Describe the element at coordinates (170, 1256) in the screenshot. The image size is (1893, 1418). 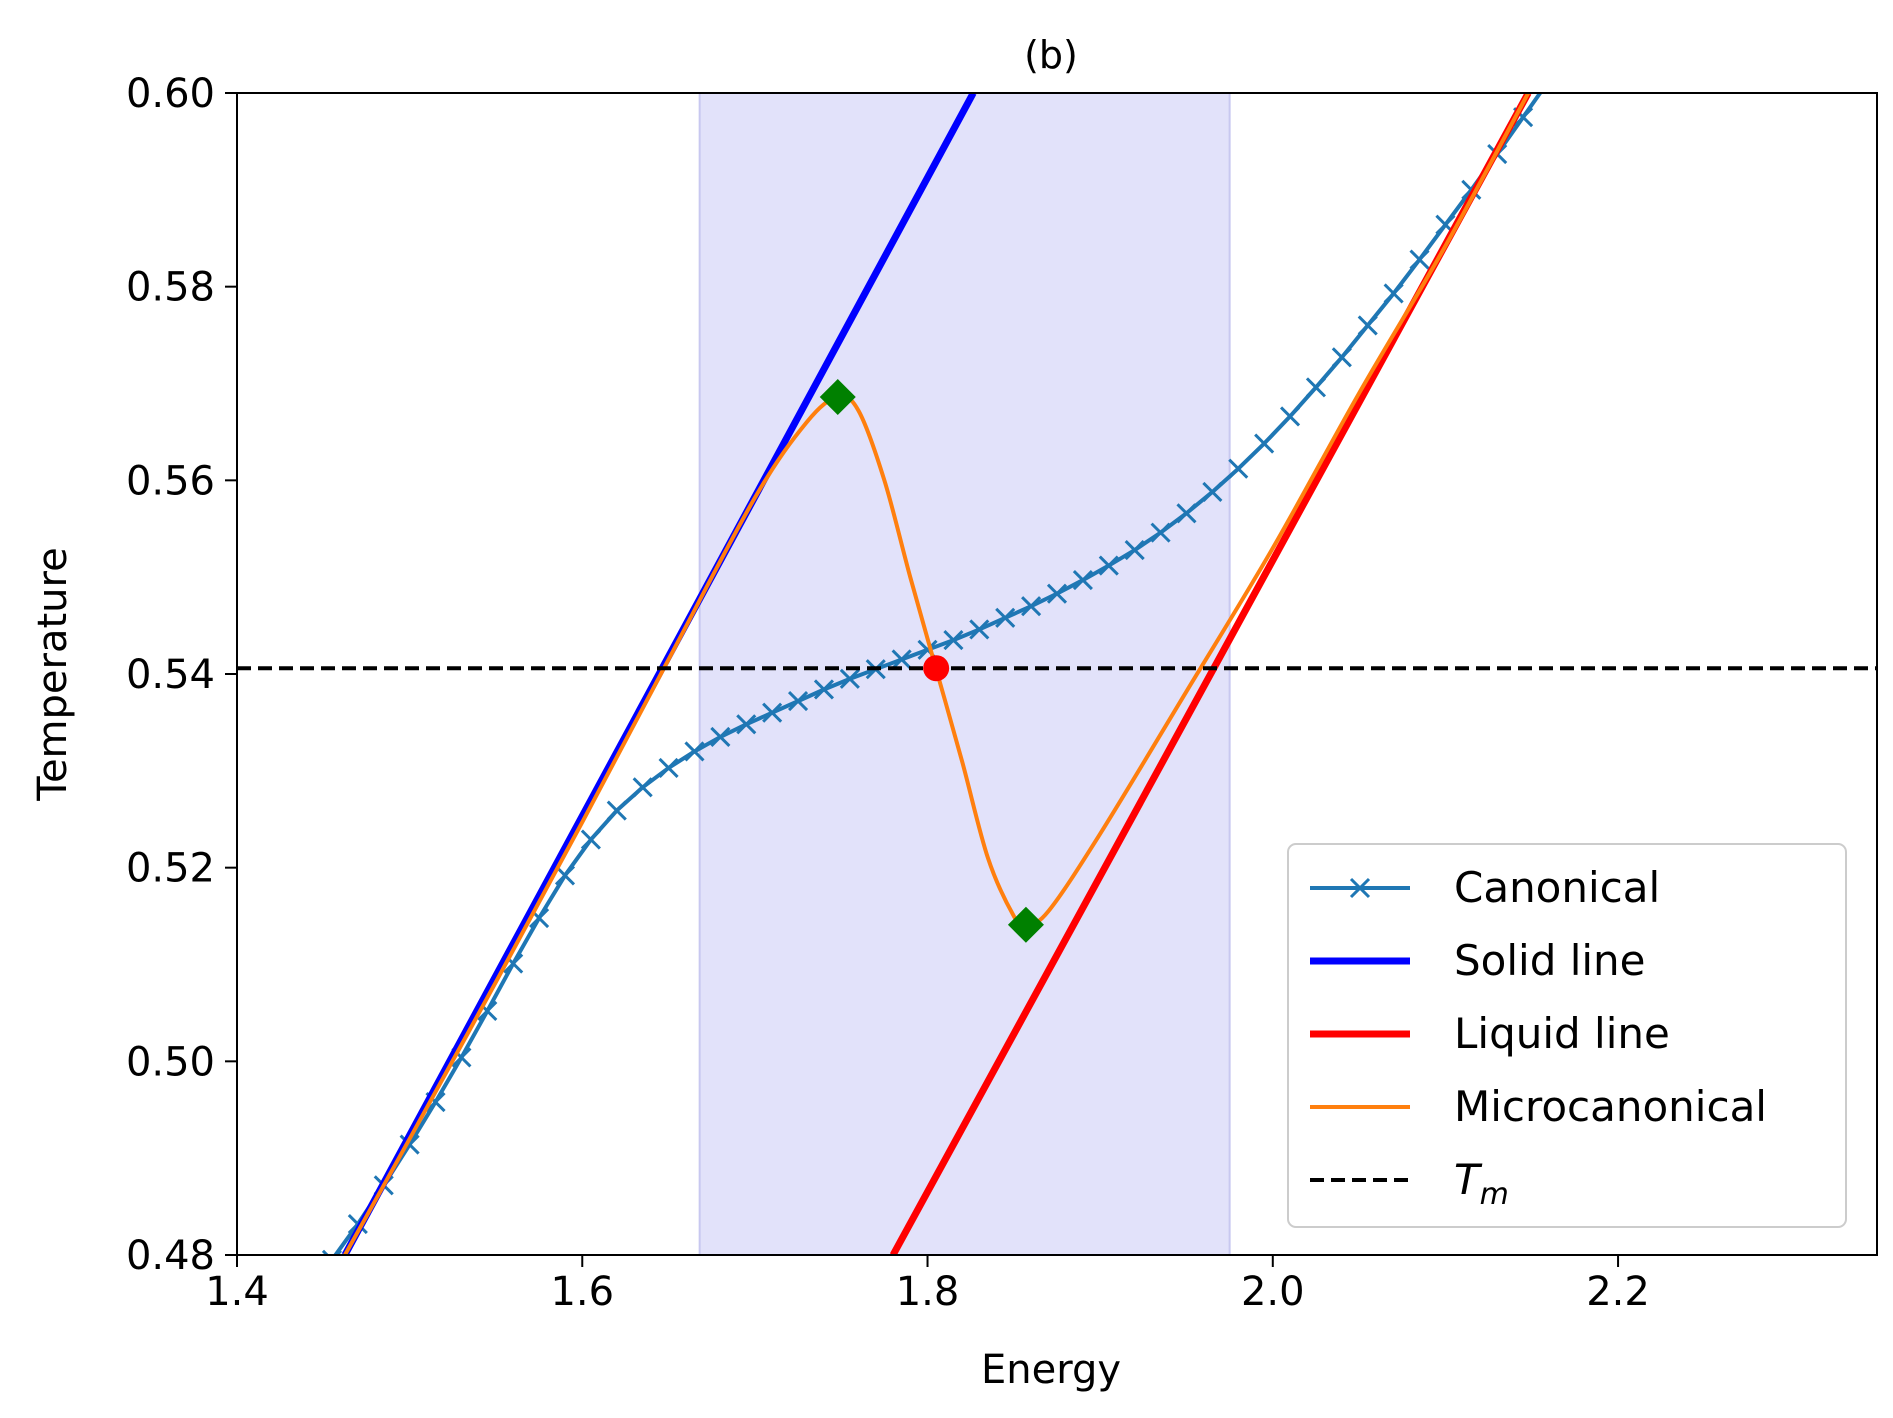
I see `y-tick-label: 0.48` at that location.